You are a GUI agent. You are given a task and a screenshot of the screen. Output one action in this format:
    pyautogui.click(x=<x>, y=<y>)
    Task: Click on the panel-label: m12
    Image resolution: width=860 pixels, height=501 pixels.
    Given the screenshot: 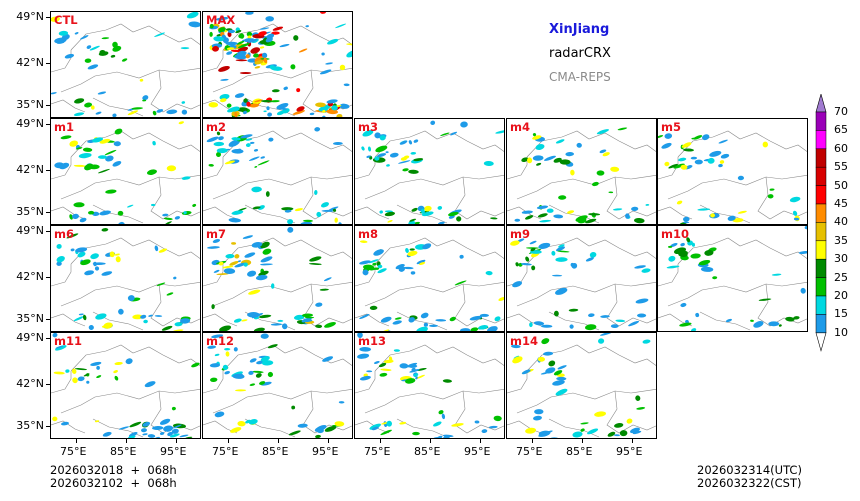 What is the action you would take?
    pyautogui.click(x=220, y=341)
    